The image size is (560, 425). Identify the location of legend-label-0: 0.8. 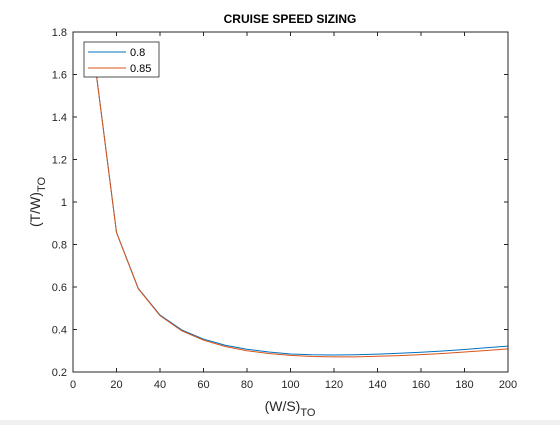
(137, 53).